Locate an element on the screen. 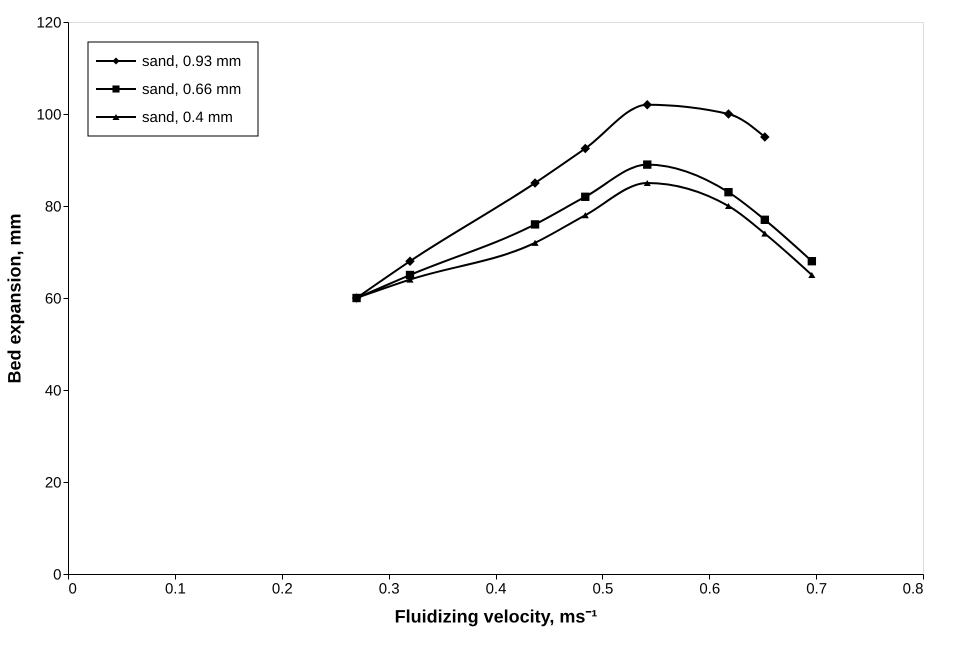 This screenshot has height=654, width=957. legend-label: sand, 0.4 mm is located at coordinates (187, 117).